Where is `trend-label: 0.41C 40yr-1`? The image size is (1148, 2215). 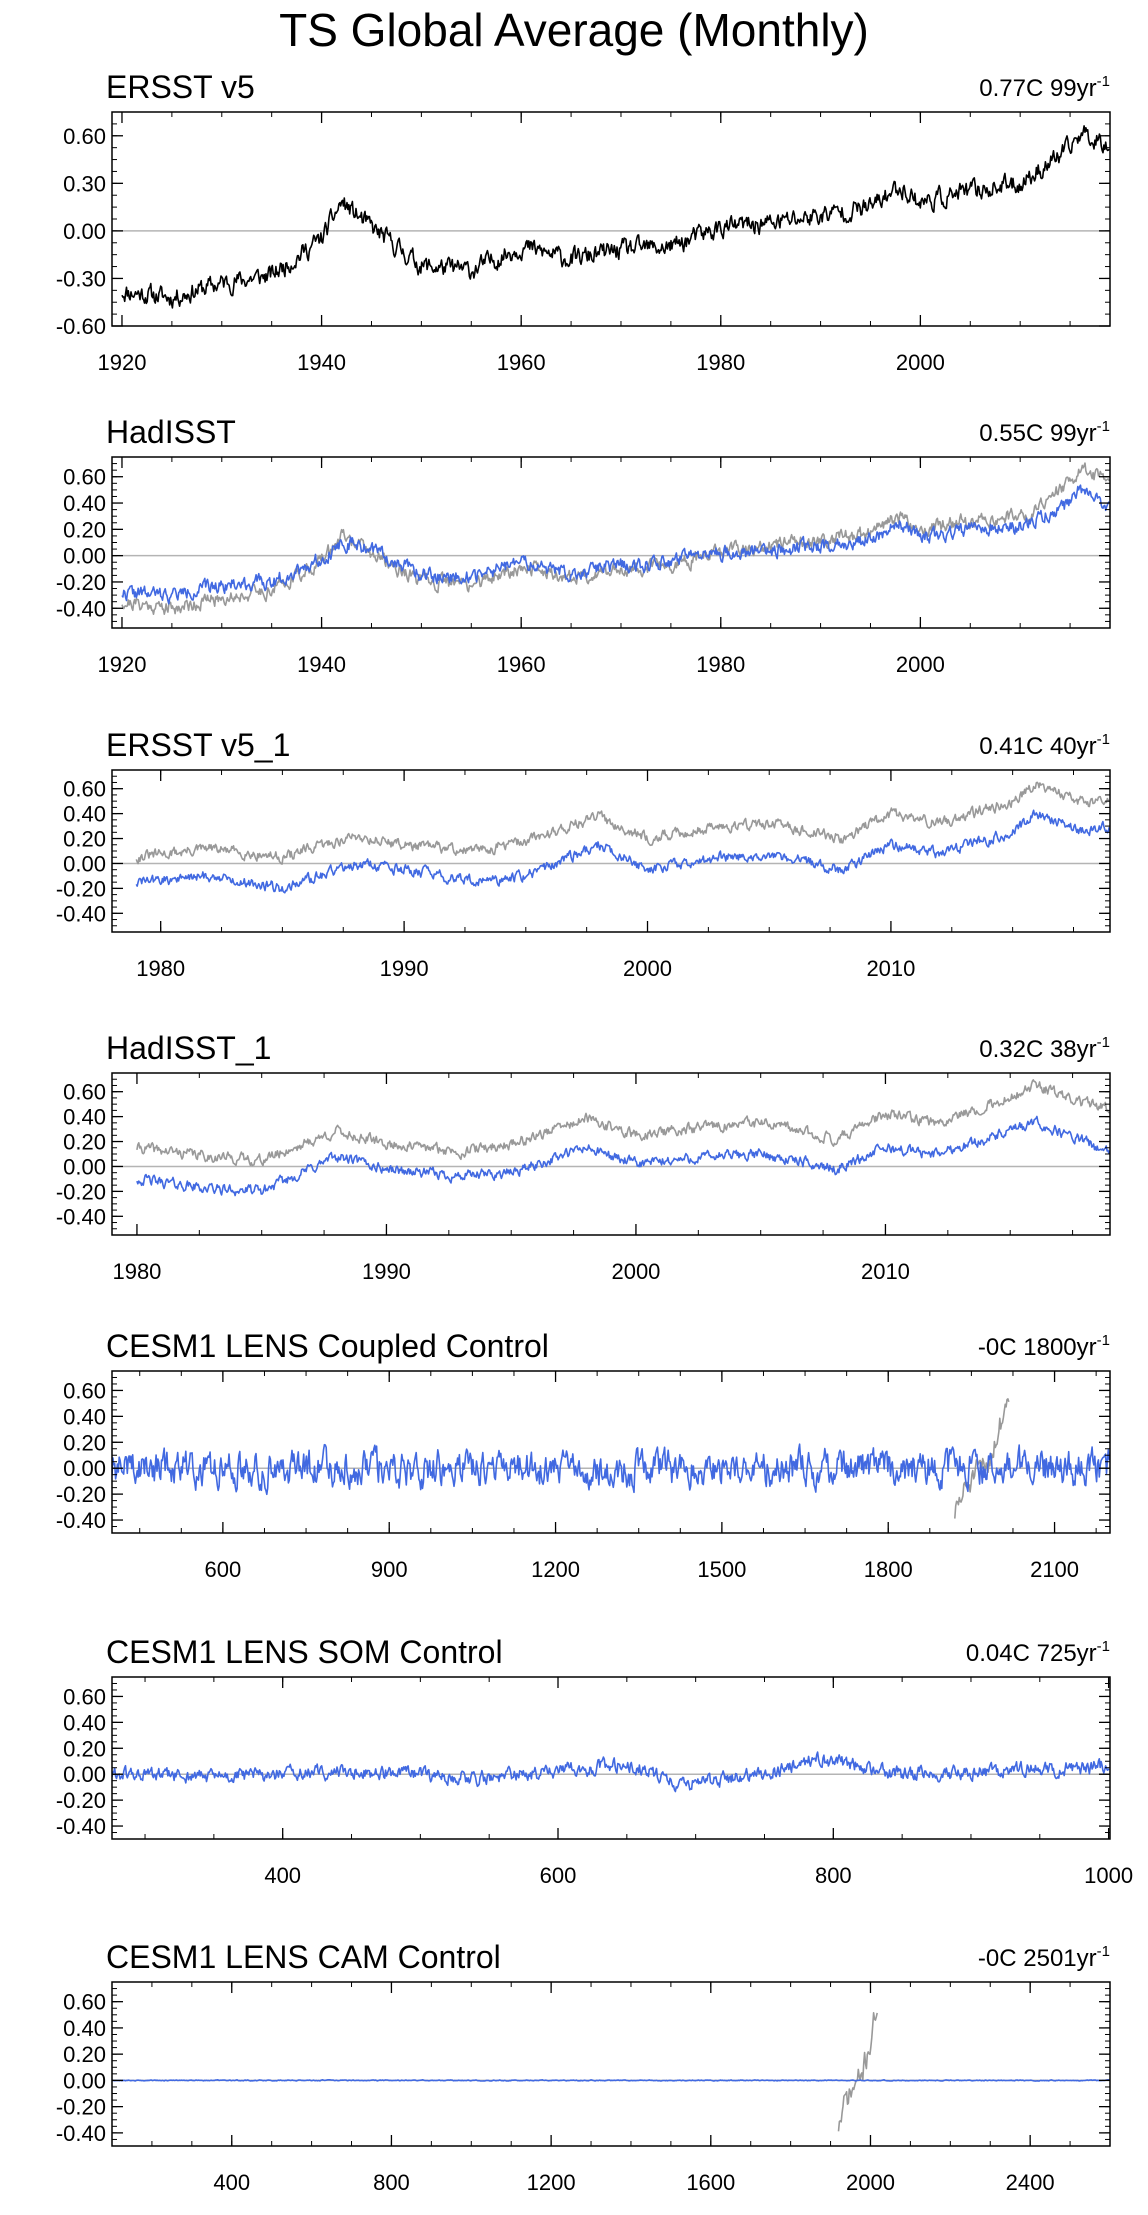 trend-label: 0.41C 40yr-1 is located at coordinates (1044, 745).